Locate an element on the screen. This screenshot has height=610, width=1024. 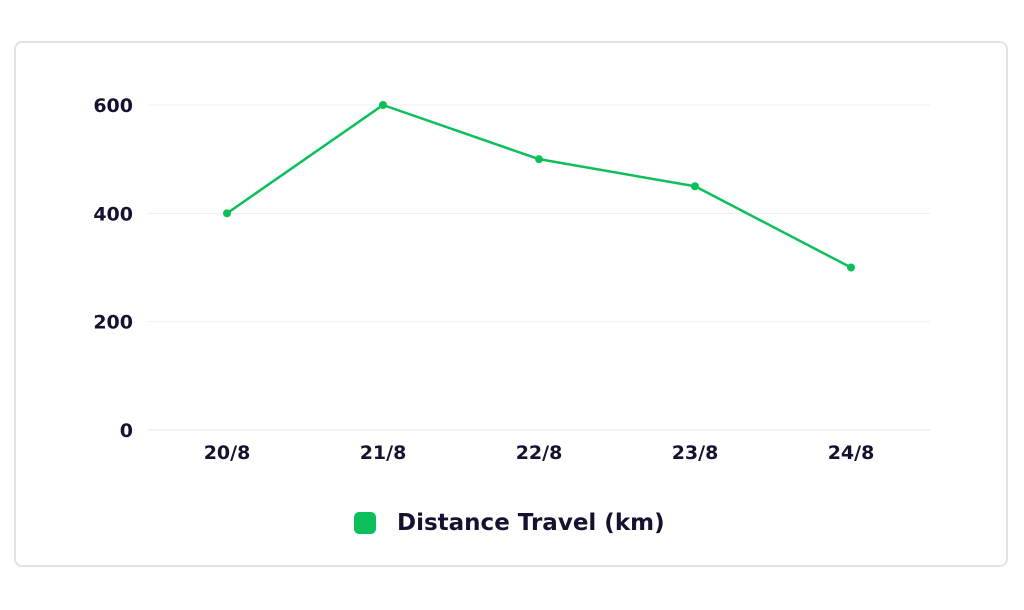
x-tick-label: 20/8 is located at coordinates (227, 453).